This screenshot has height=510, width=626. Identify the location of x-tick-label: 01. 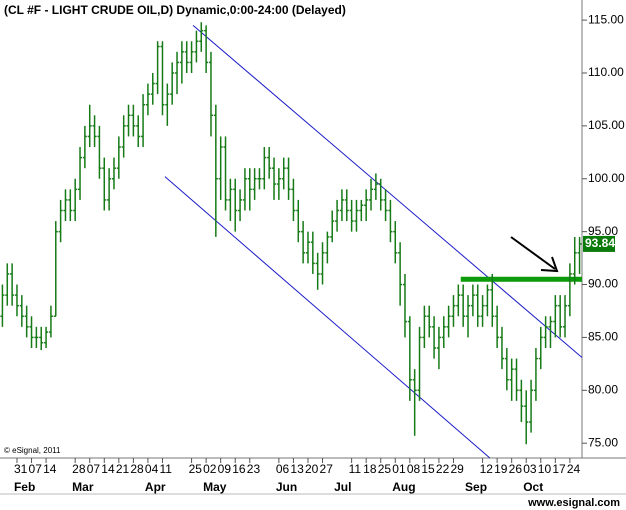
(399, 469).